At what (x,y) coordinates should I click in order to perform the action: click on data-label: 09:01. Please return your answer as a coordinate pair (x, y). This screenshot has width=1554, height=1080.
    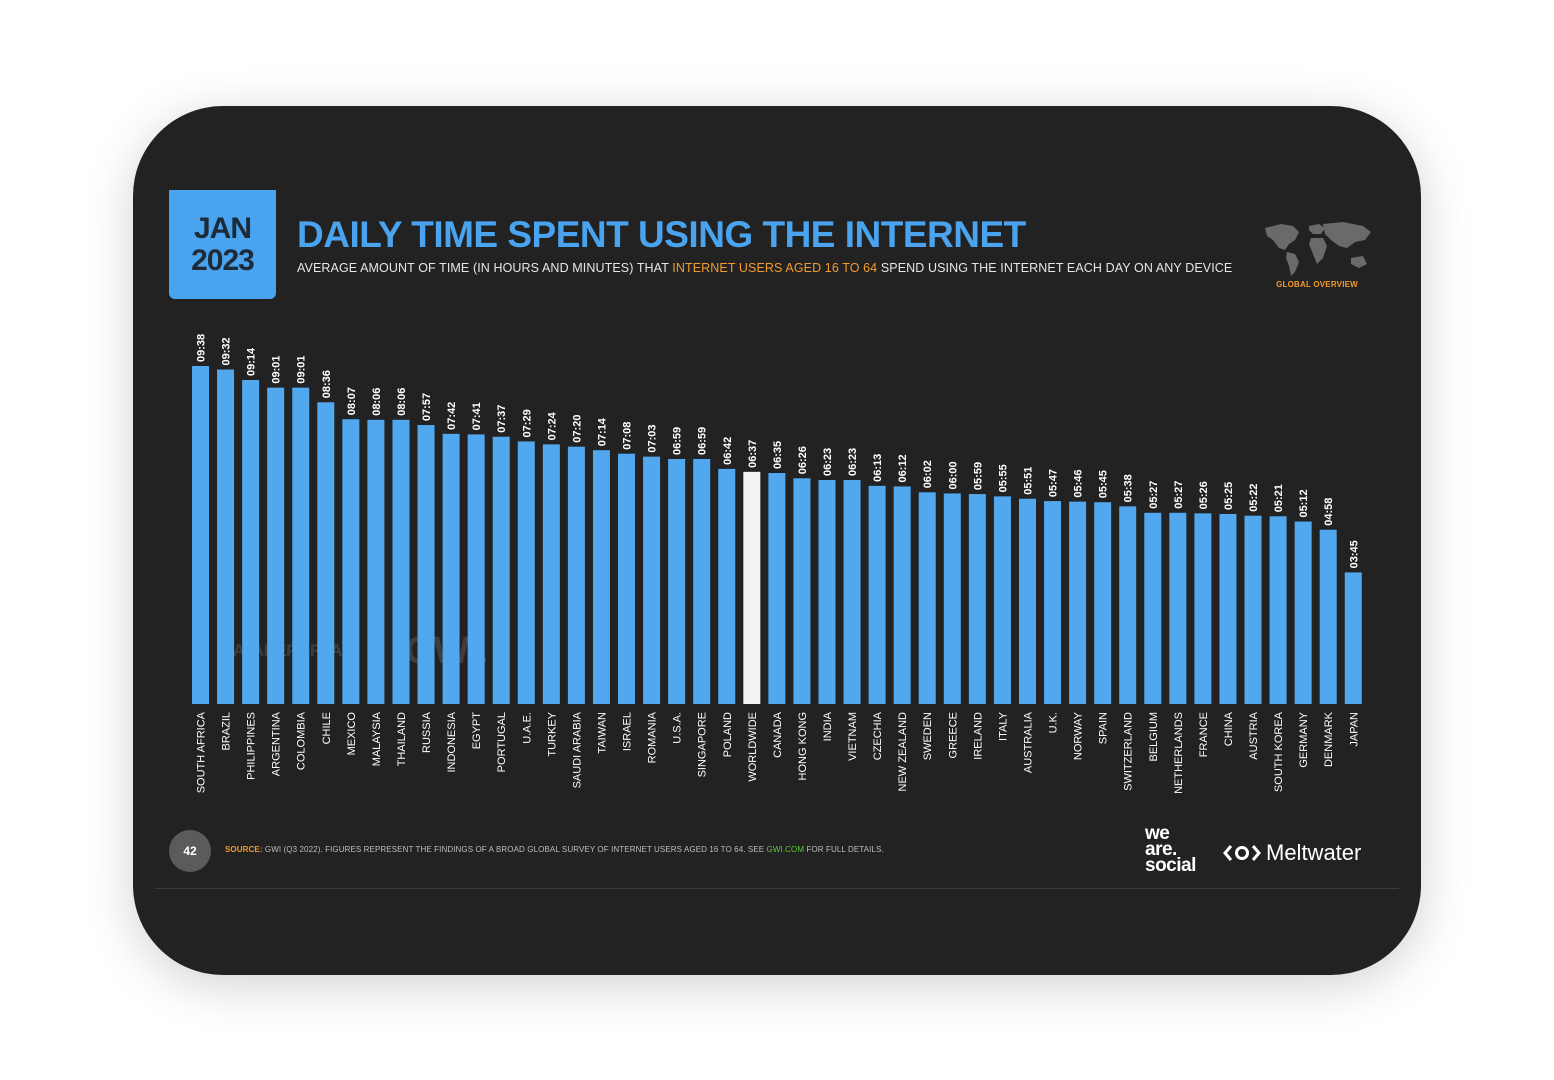
    Looking at the image, I should click on (277, 369).